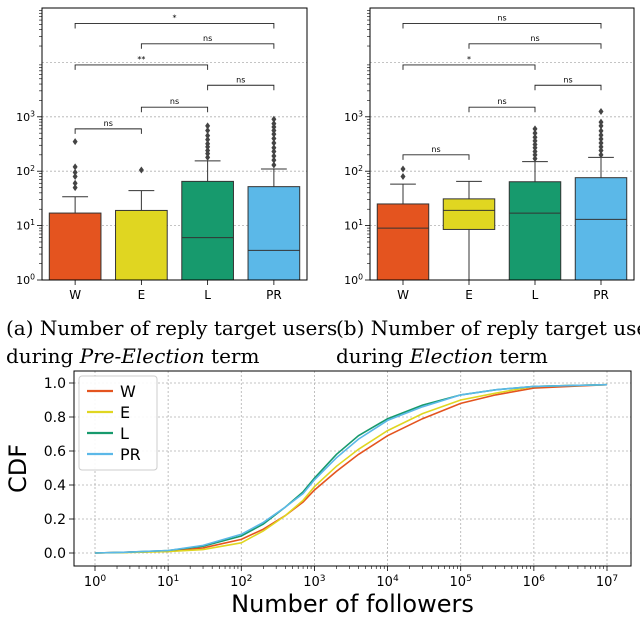 The image size is (640, 618). I want to click on legend-label-L: L, so click(124, 433).